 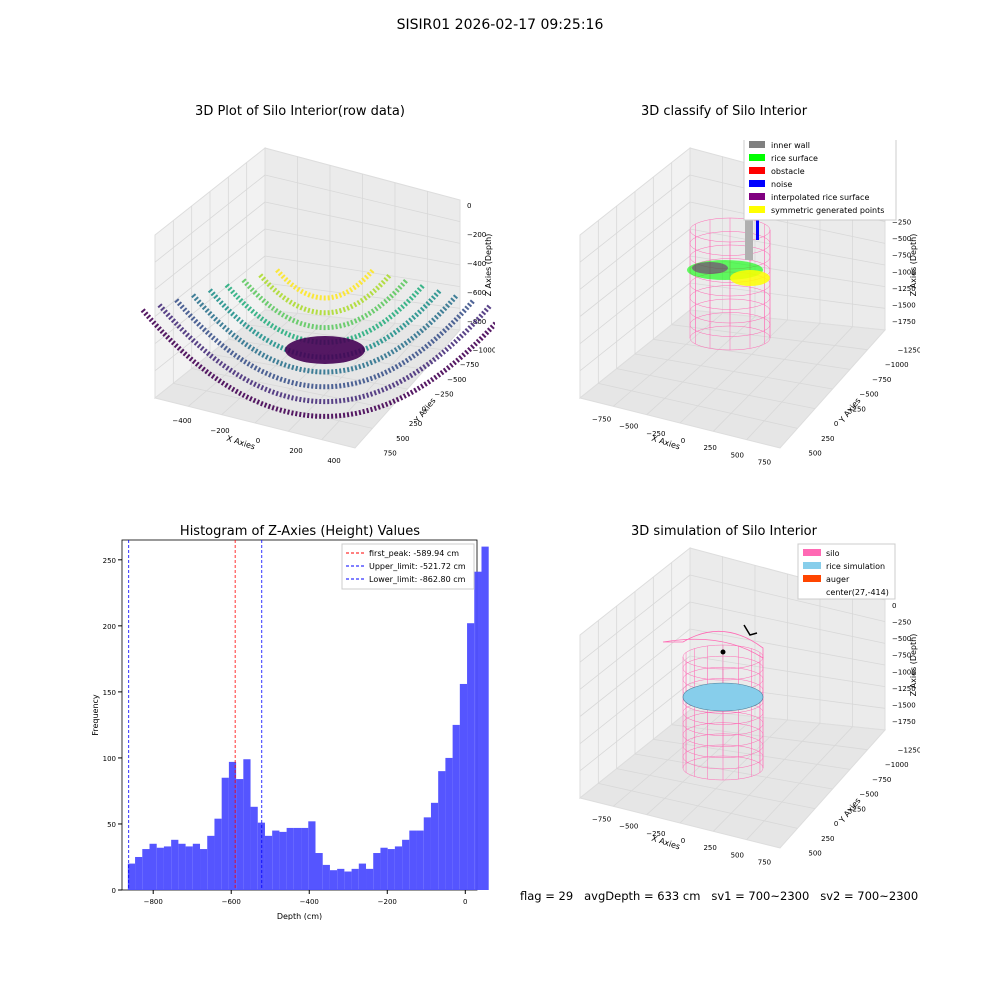 I want to click on legend-label: rice surface, so click(x=794, y=158).